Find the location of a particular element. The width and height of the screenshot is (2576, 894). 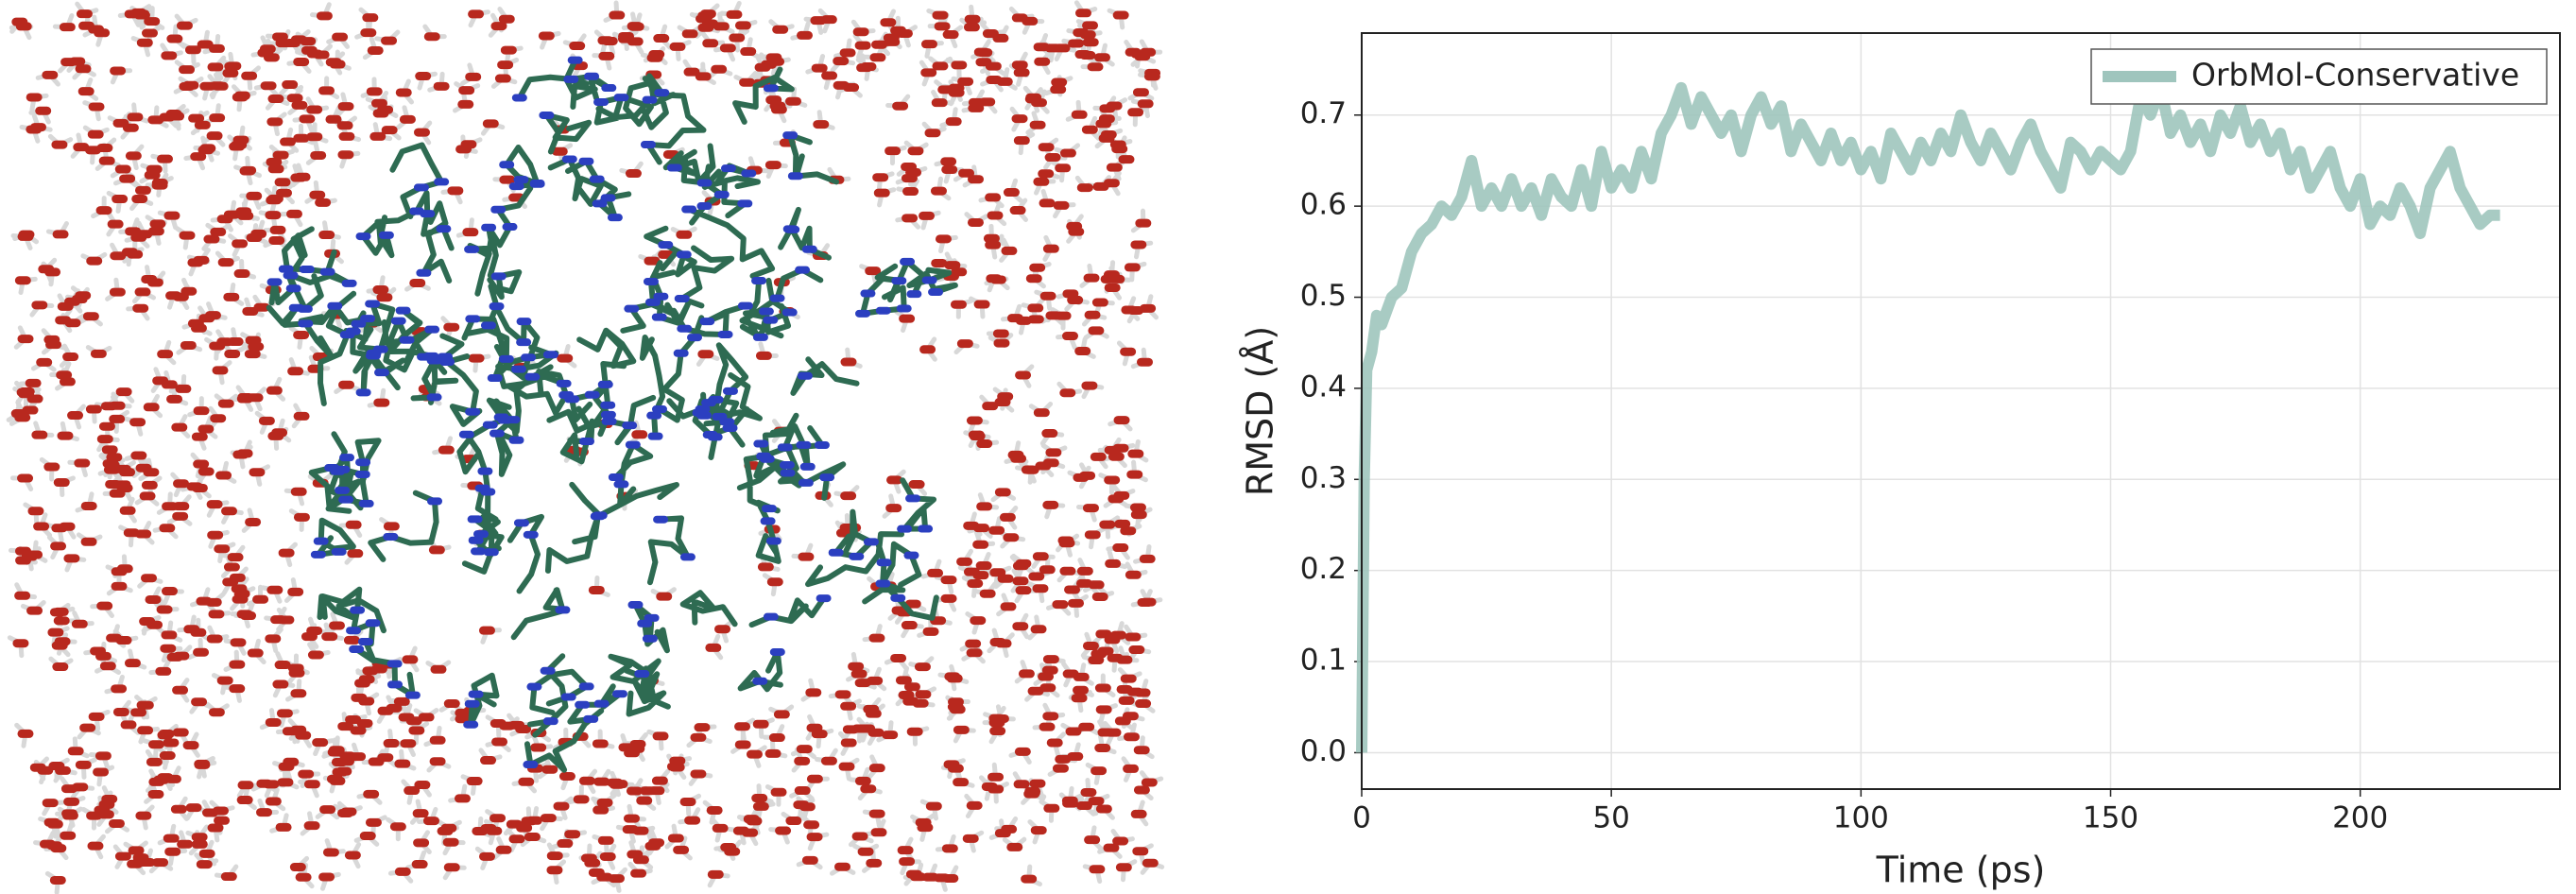

y-tick-label: 0.0 is located at coordinates (1323, 751).